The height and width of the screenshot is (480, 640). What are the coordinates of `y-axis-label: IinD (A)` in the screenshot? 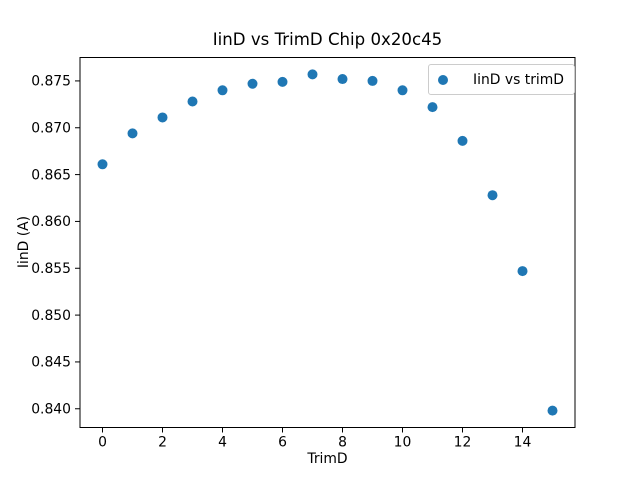 It's located at (24, 242).